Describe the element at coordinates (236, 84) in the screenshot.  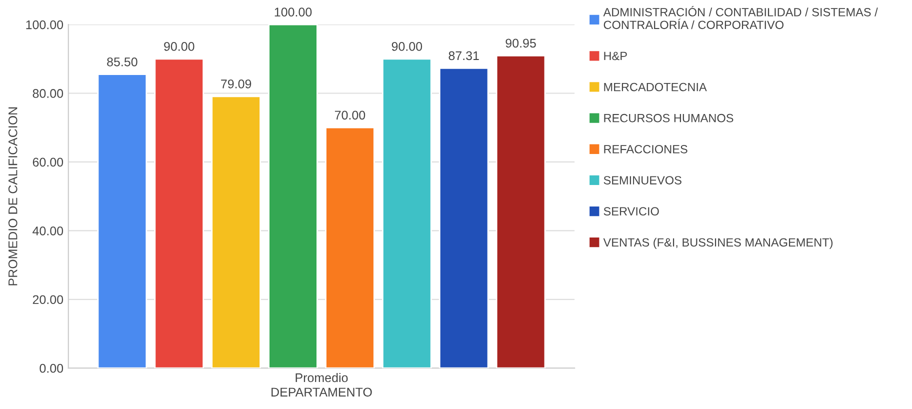
I see `data-label: 79.09` at that location.